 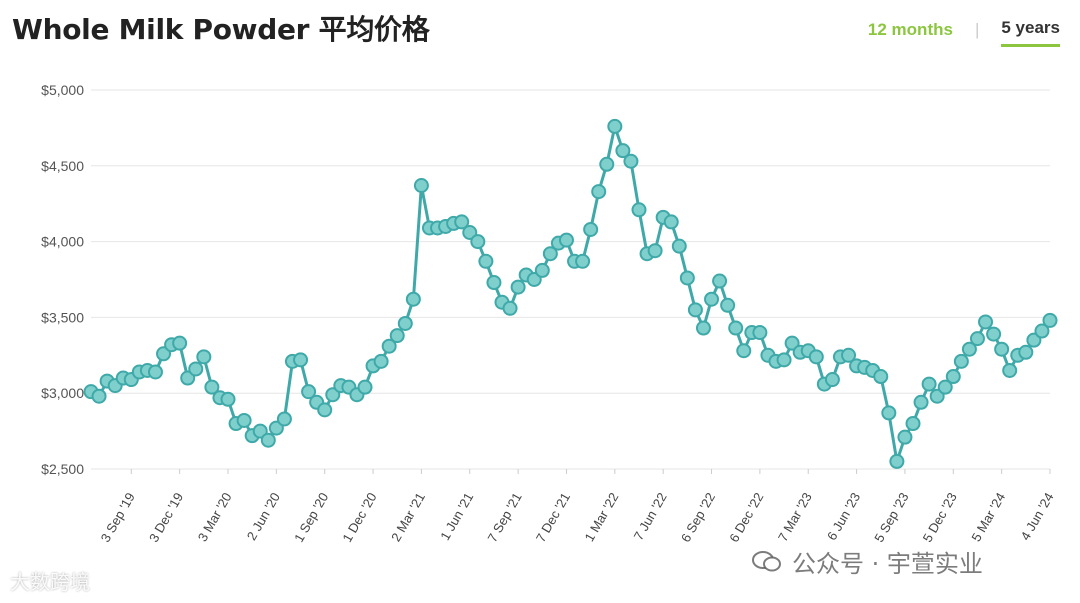 What do you see at coordinates (359, 517) in the screenshot?
I see `x-tick-label: 1 Dec '20` at bounding box center [359, 517].